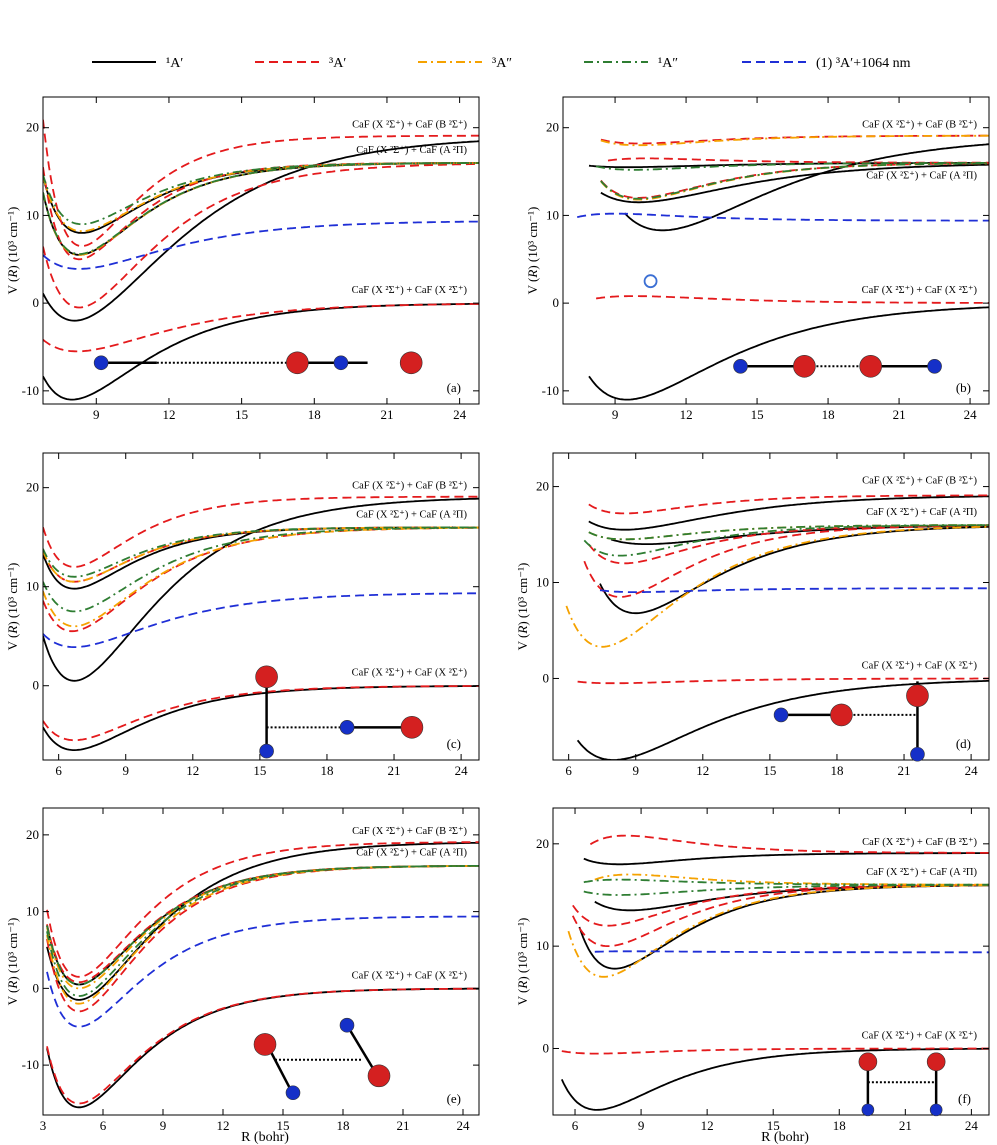  I want to click on x-tick-label: 6, so click(103, 1125).